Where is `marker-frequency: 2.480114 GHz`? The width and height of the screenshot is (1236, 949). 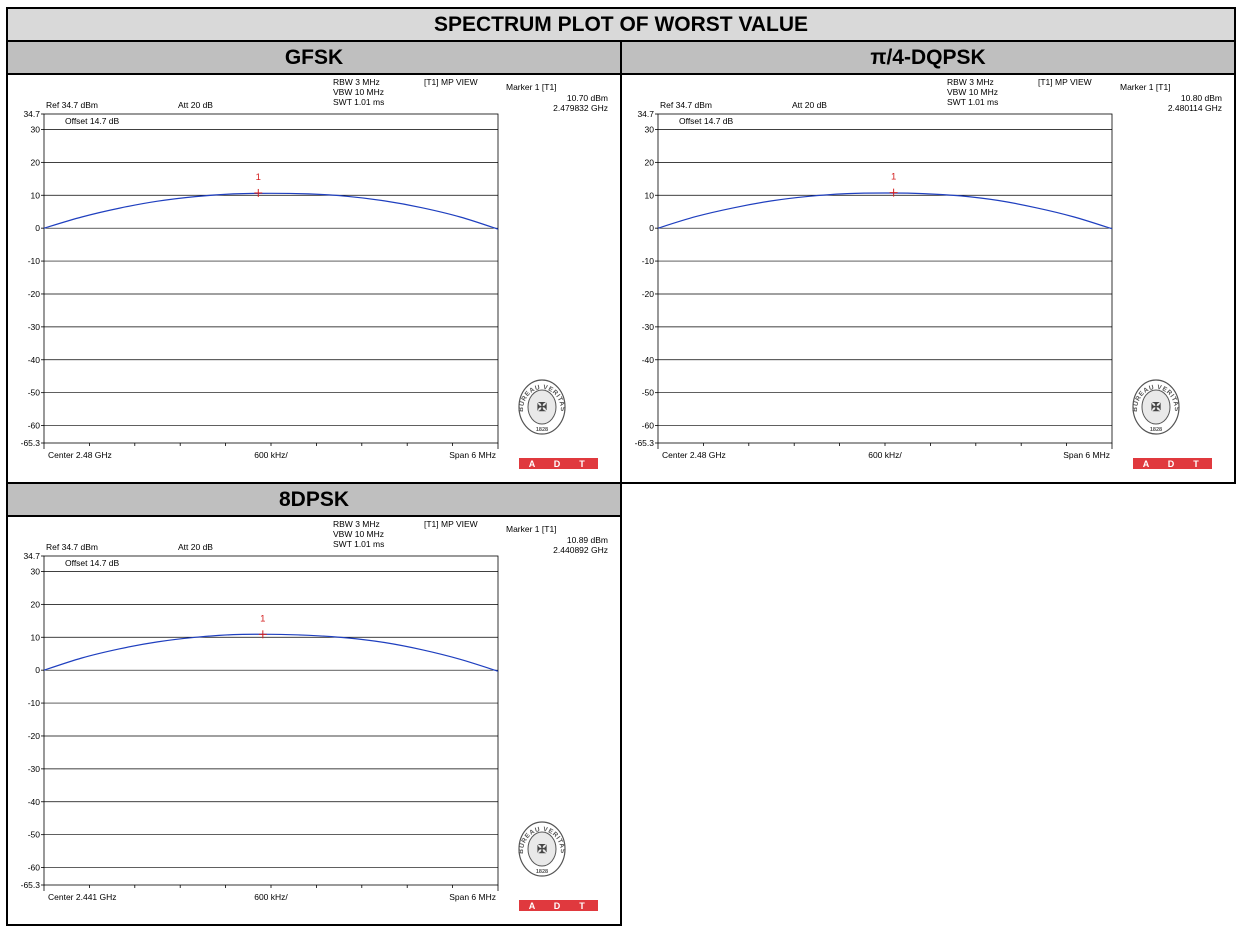
marker-frequency: 2.480114 GHz is located at coordinates (1195, 108).